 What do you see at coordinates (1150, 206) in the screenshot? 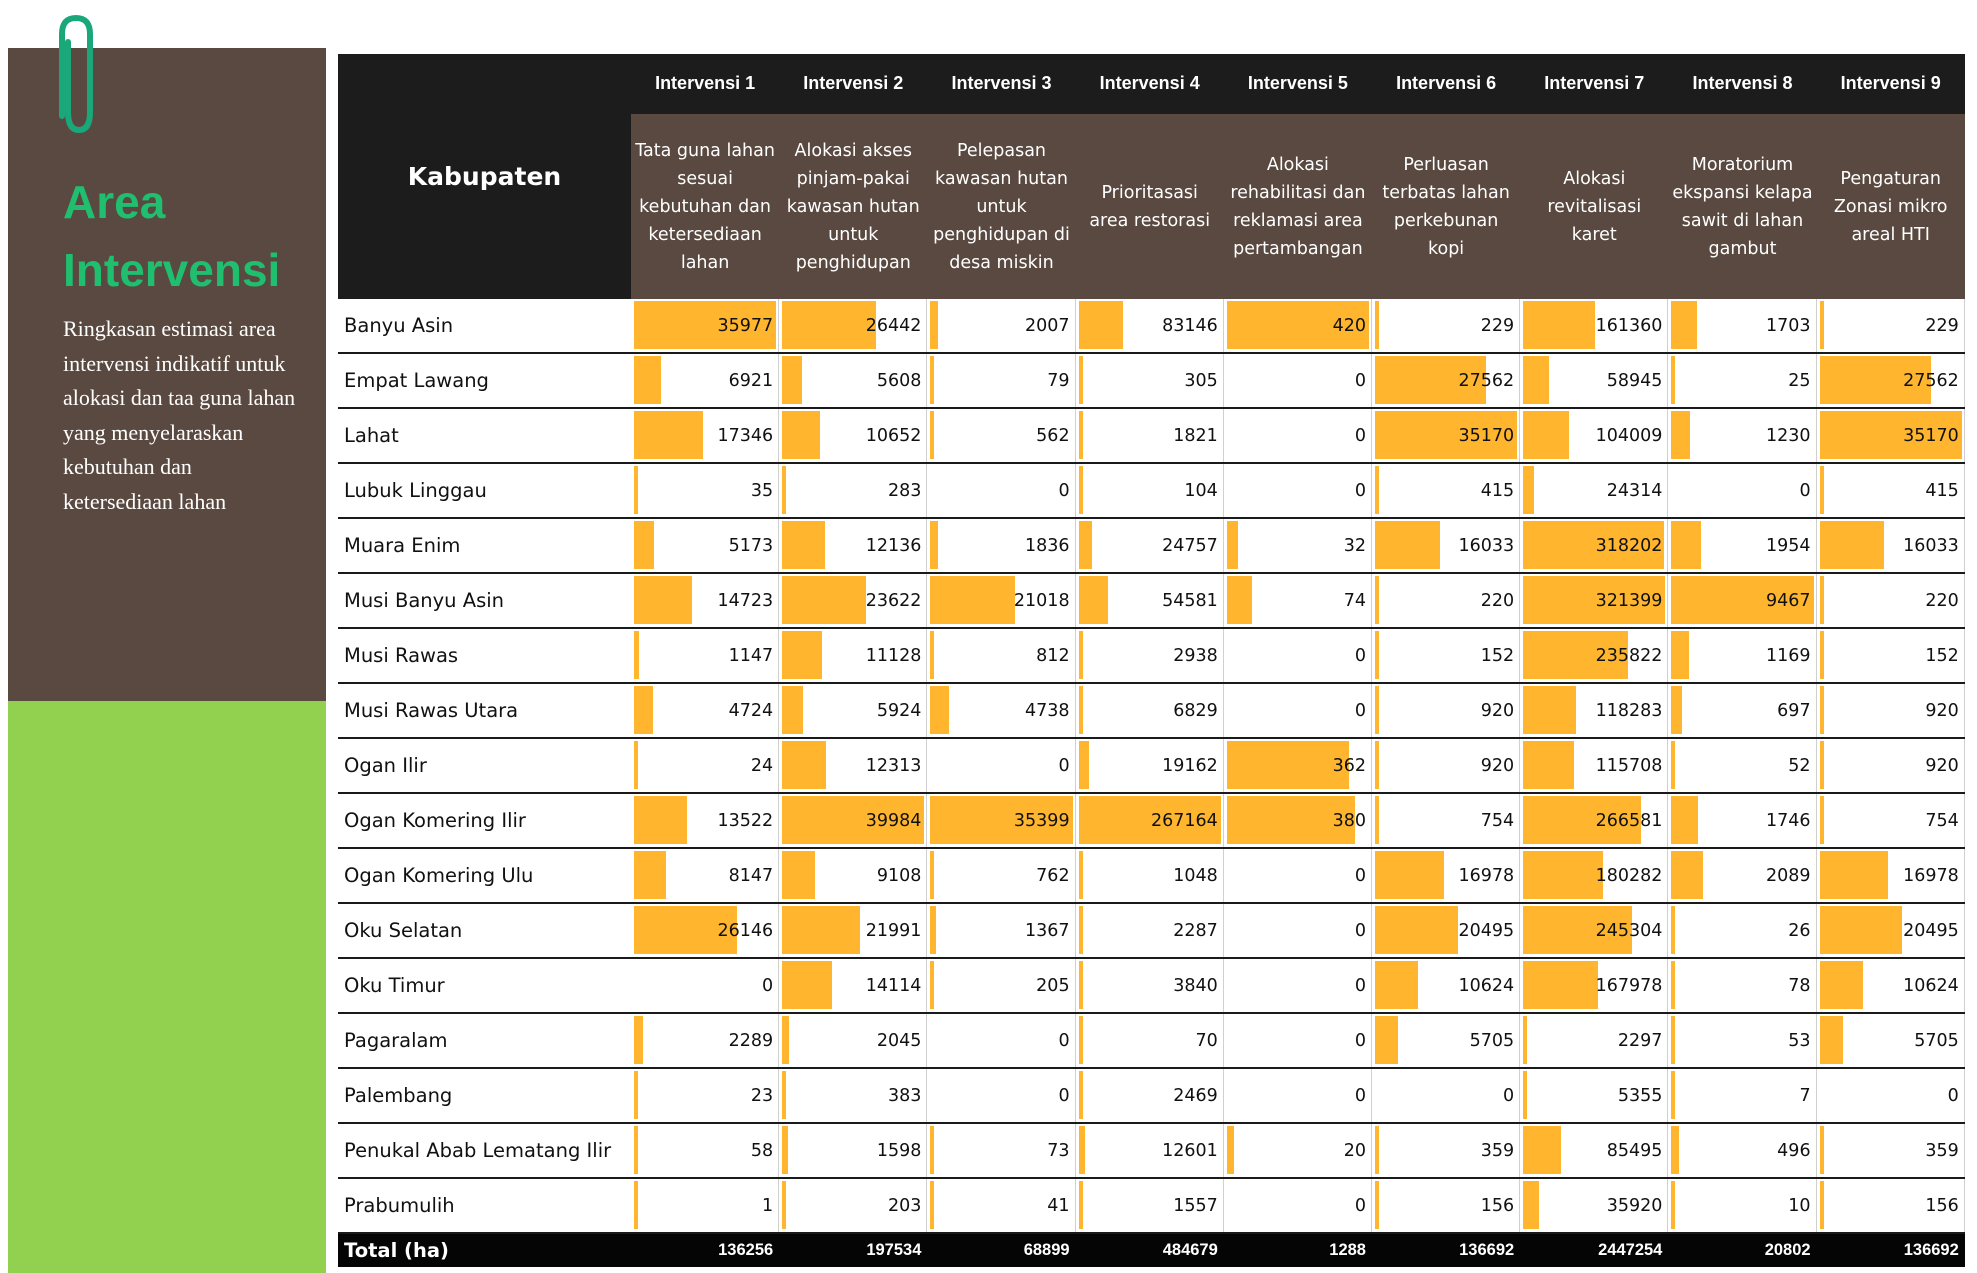
I see `column-description-4: Prioritasasi area restorasi` at bounding box center [1150, 206].